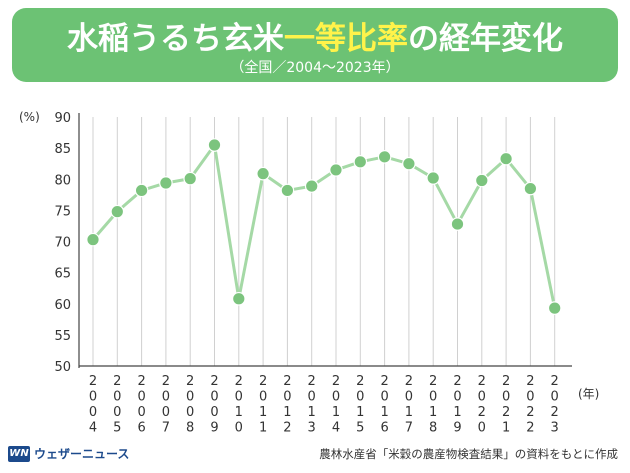 This screenshot has height=473, width=630. I want to click on y-tick-label: 70, so click(62, 243).